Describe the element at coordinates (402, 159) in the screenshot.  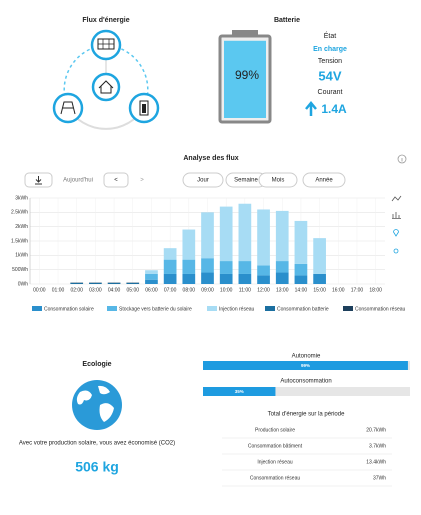
I see `info-icon` at that location.